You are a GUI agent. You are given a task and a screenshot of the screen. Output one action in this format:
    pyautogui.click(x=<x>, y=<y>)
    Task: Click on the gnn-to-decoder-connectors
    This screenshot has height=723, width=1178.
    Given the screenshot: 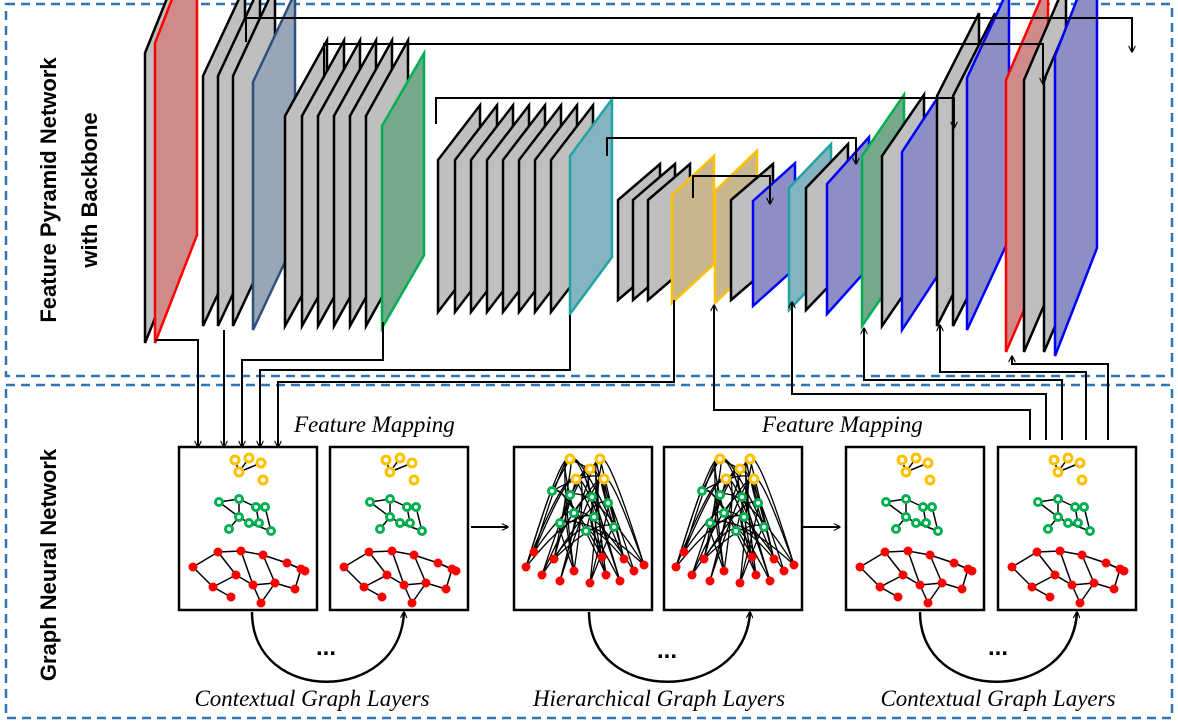 What is the action you would take?
    pyautogui.click(x=911, y=371)
    